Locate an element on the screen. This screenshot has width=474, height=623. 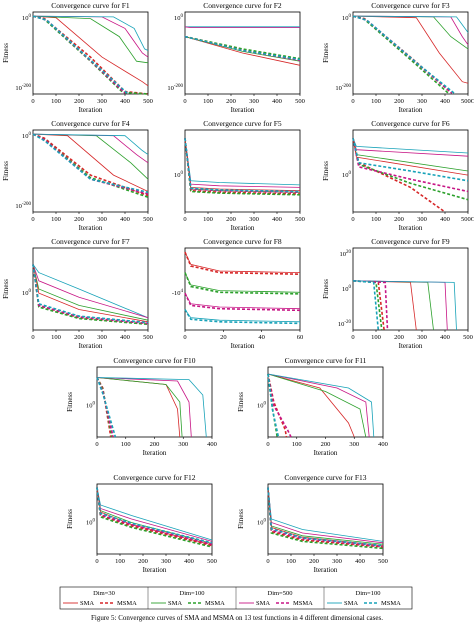
x-axis-label-f7: Iteration is located at coordinates (91, 346).